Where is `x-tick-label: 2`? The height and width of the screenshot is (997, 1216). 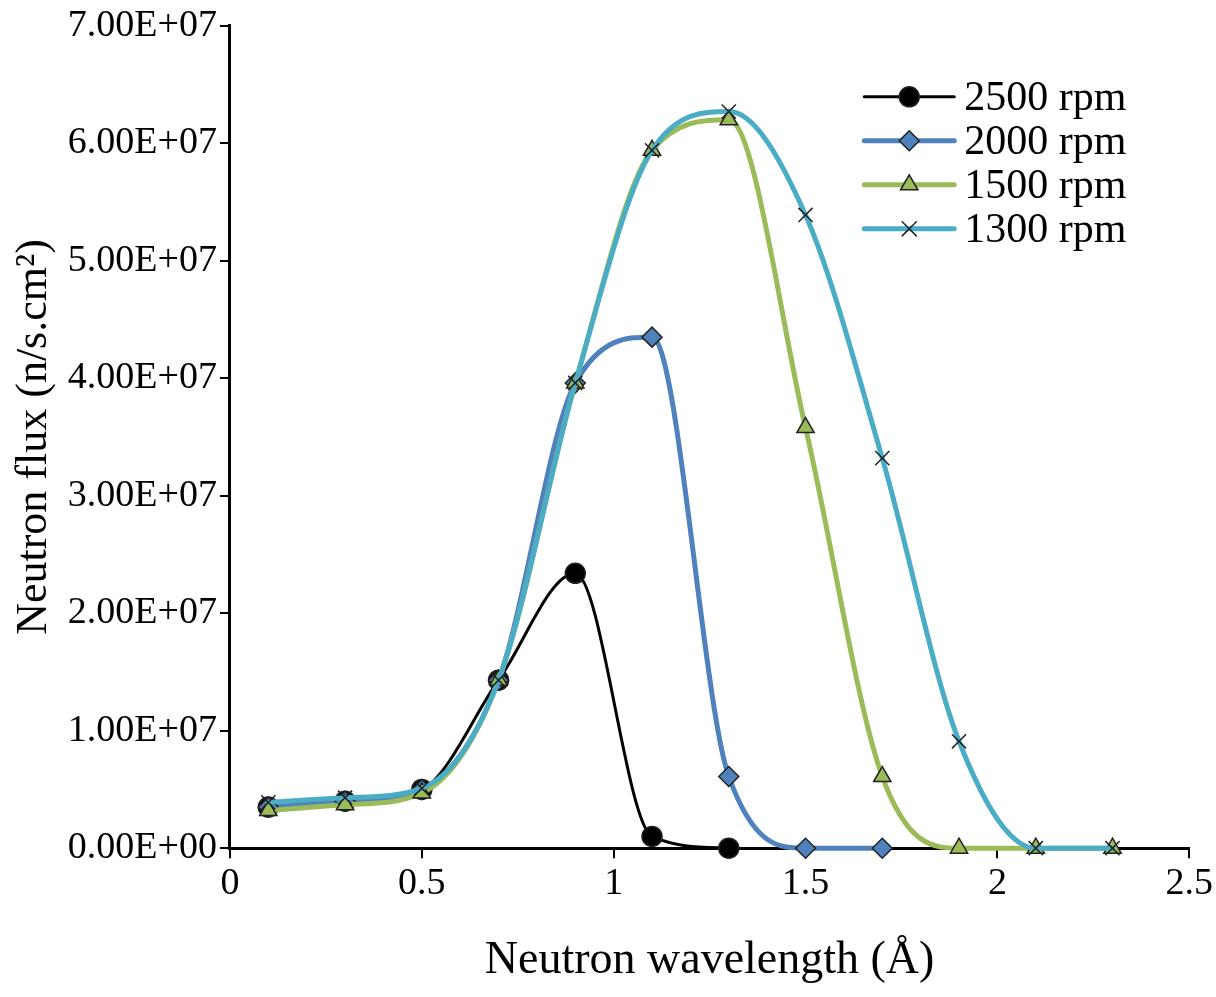
x-tick-label: 2 is located at coordinates (997, 880).